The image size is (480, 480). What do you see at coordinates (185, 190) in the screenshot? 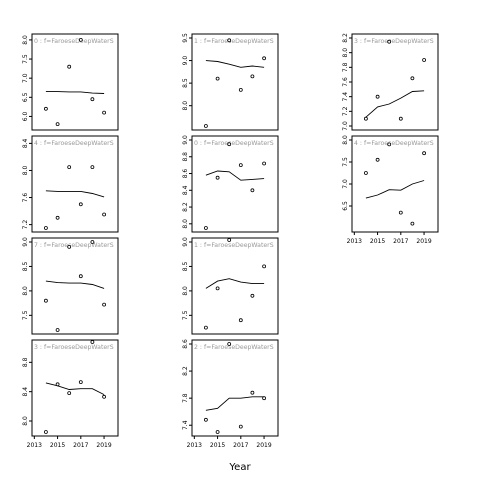
I see `y-tick-label: 8.4` at bounding box center [185, 190].